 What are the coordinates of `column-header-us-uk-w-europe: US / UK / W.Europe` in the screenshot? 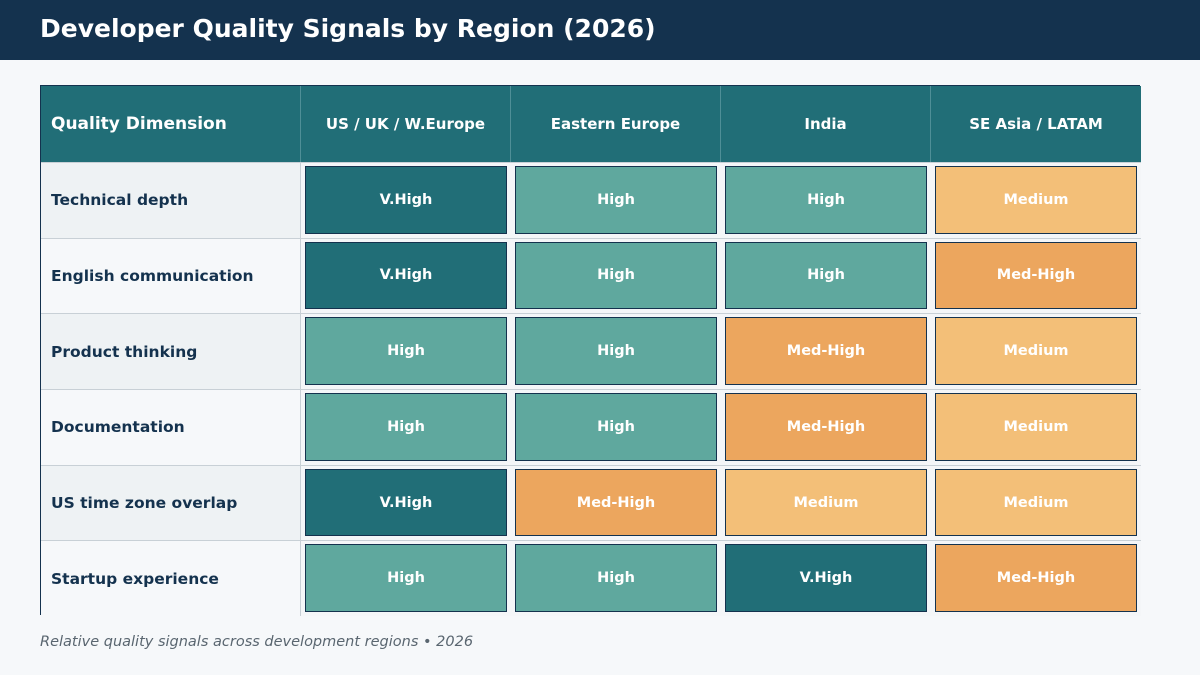 It's located at (406, 124).